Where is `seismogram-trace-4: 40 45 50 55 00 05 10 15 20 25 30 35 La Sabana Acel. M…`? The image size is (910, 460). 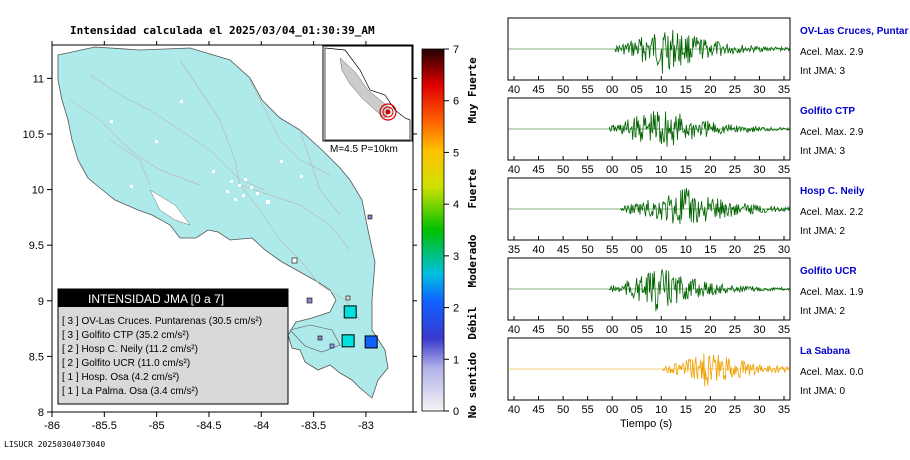
seismogram-trace-4: 40 45 50 55 00 05 10 15 20 25 30 35 La Sabana Acel. M… is located at coordinates (685, 376).